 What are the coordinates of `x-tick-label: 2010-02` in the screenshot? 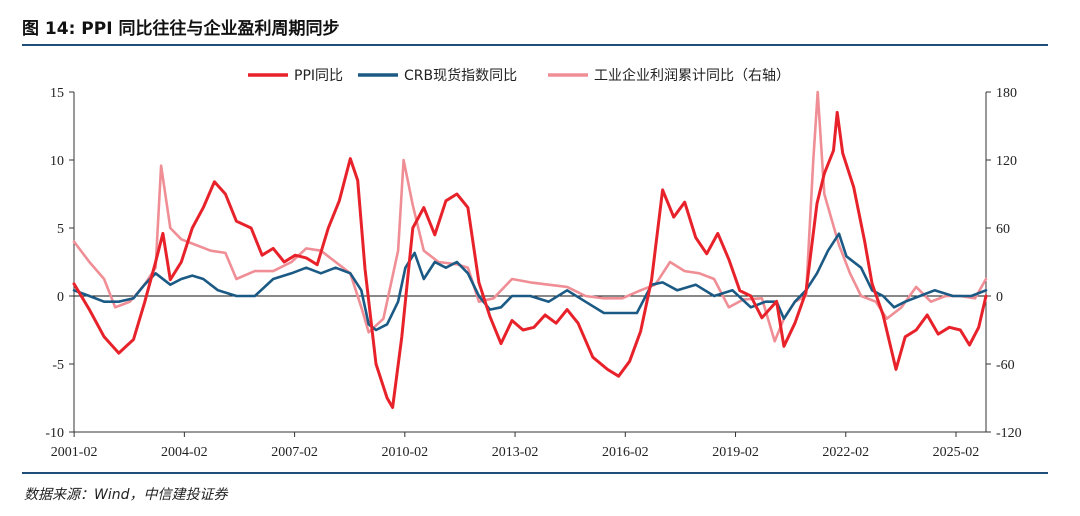 It's located at (404, 452).